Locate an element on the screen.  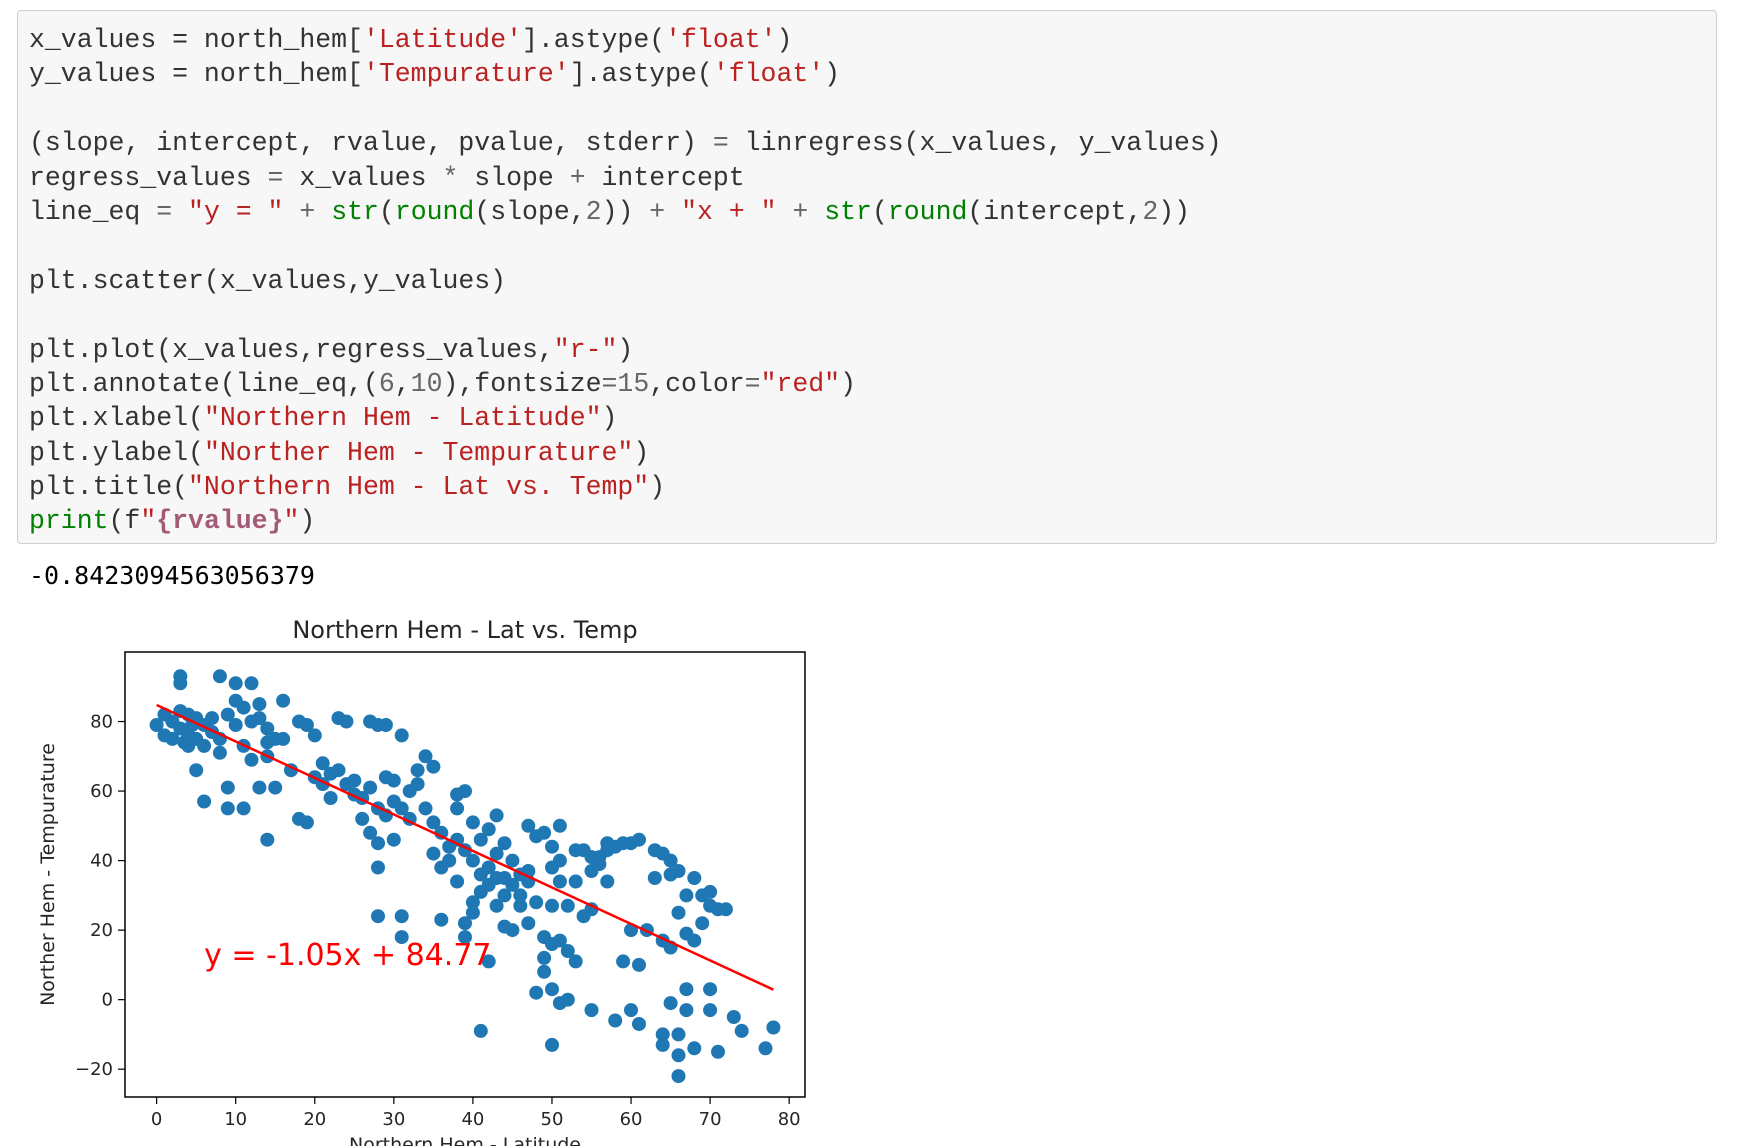
code-token: (intercept, is located at coordinates (1055, 211).